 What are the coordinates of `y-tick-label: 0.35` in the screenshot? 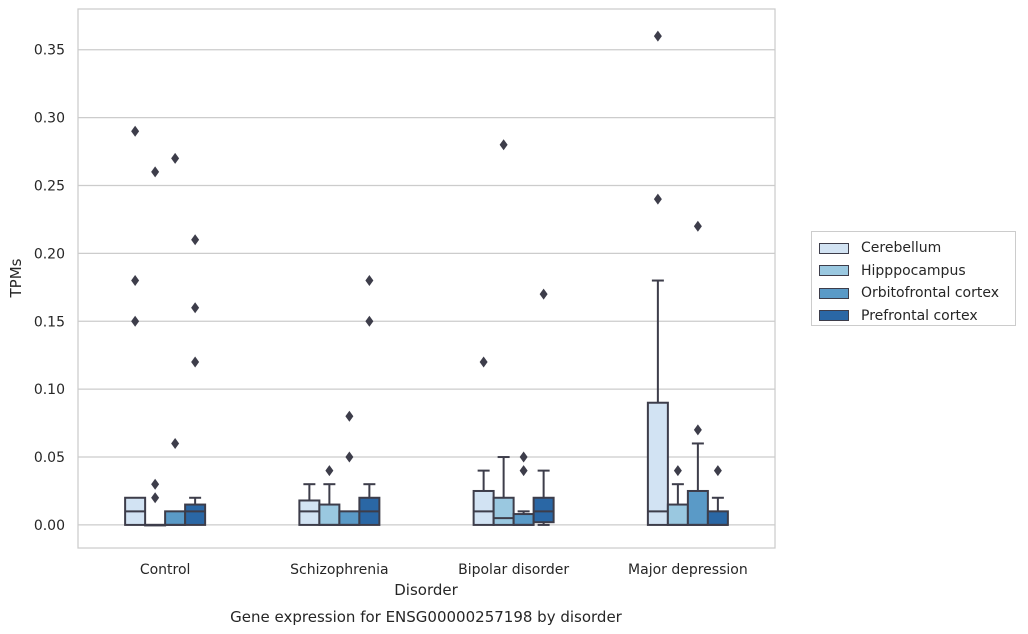 It's located at (49, 51).